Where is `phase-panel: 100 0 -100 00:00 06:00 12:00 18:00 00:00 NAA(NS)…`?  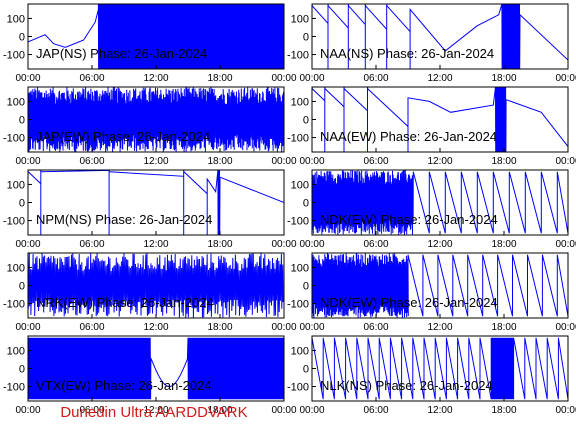 phase-panel: 100 0 -100 00:00 06:00 12:00 18:00 00:00 NAA(NS)… is located at coordinates (431, 43).